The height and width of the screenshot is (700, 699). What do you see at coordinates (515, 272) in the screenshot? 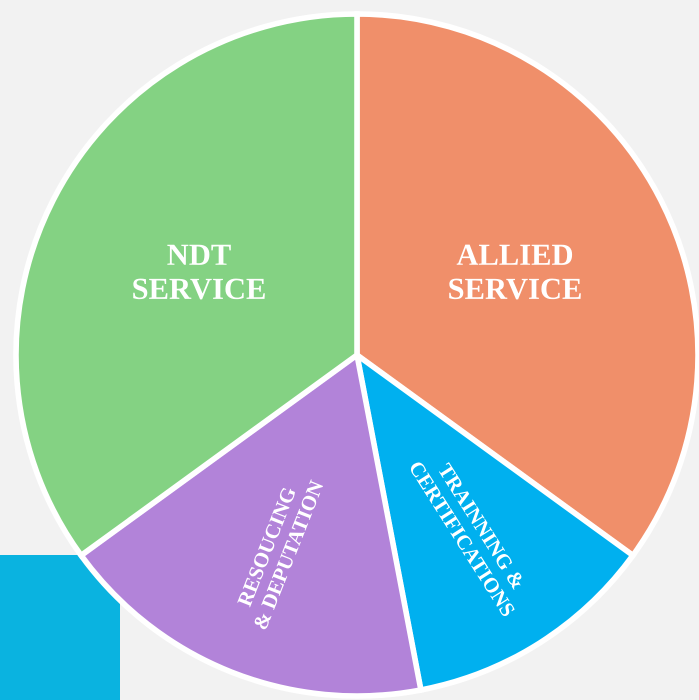
I see `slice-label: ALLIED SERVICE` at bounding box center [515, 272].